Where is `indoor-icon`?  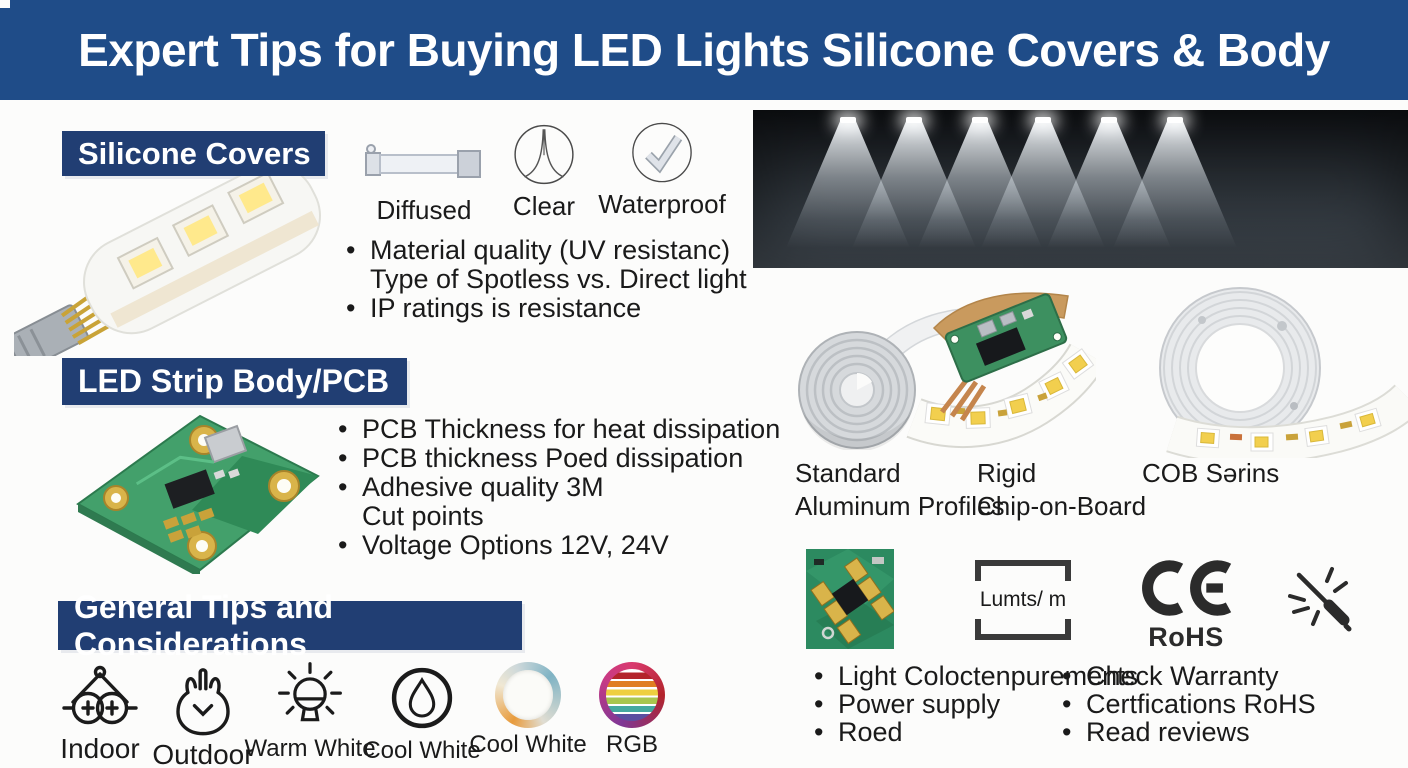
indoor-icon is located at coordinates (100, 695).